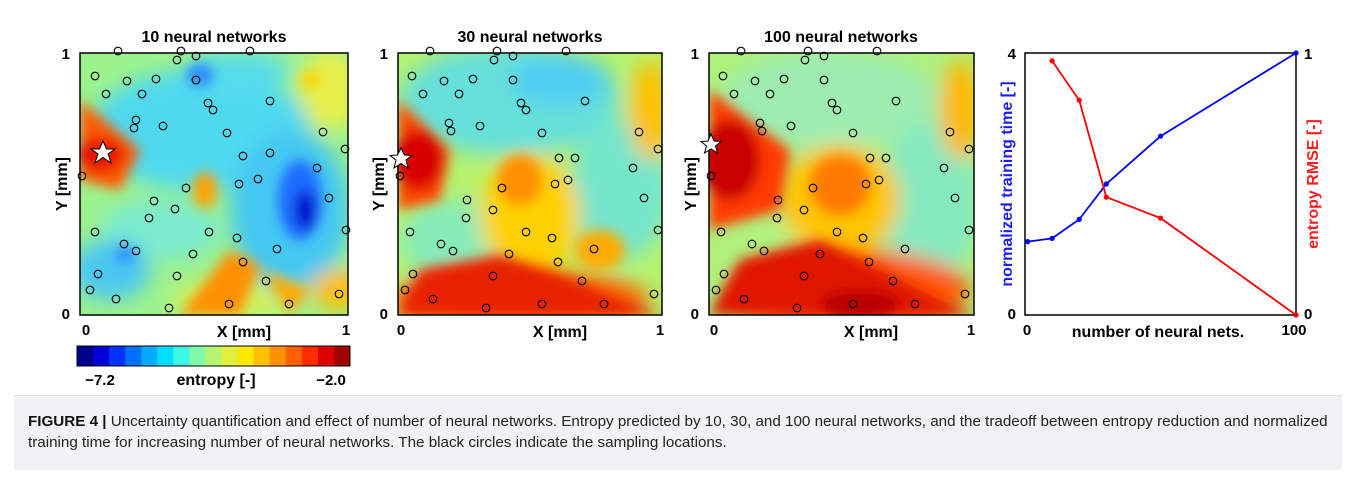  Describe the element at coordinates (1162, 147) in the screenshot. I see `training-time-line` at that location.